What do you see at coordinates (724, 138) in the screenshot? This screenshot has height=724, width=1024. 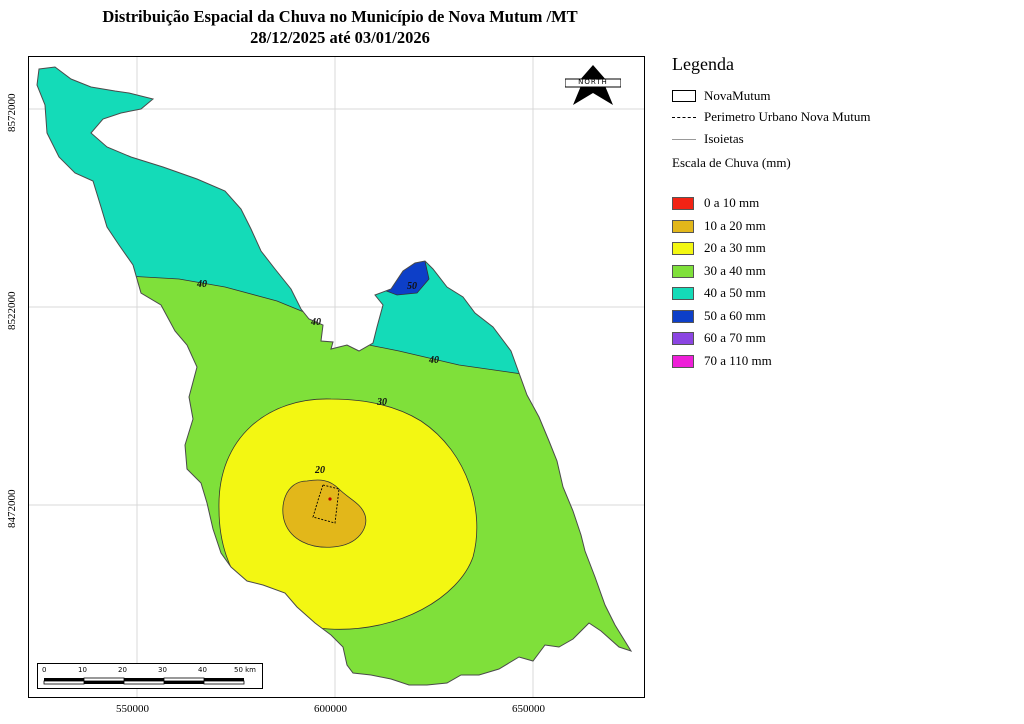 I see `legend-layer-label: Isoietas` at bounding box center [724, 138].